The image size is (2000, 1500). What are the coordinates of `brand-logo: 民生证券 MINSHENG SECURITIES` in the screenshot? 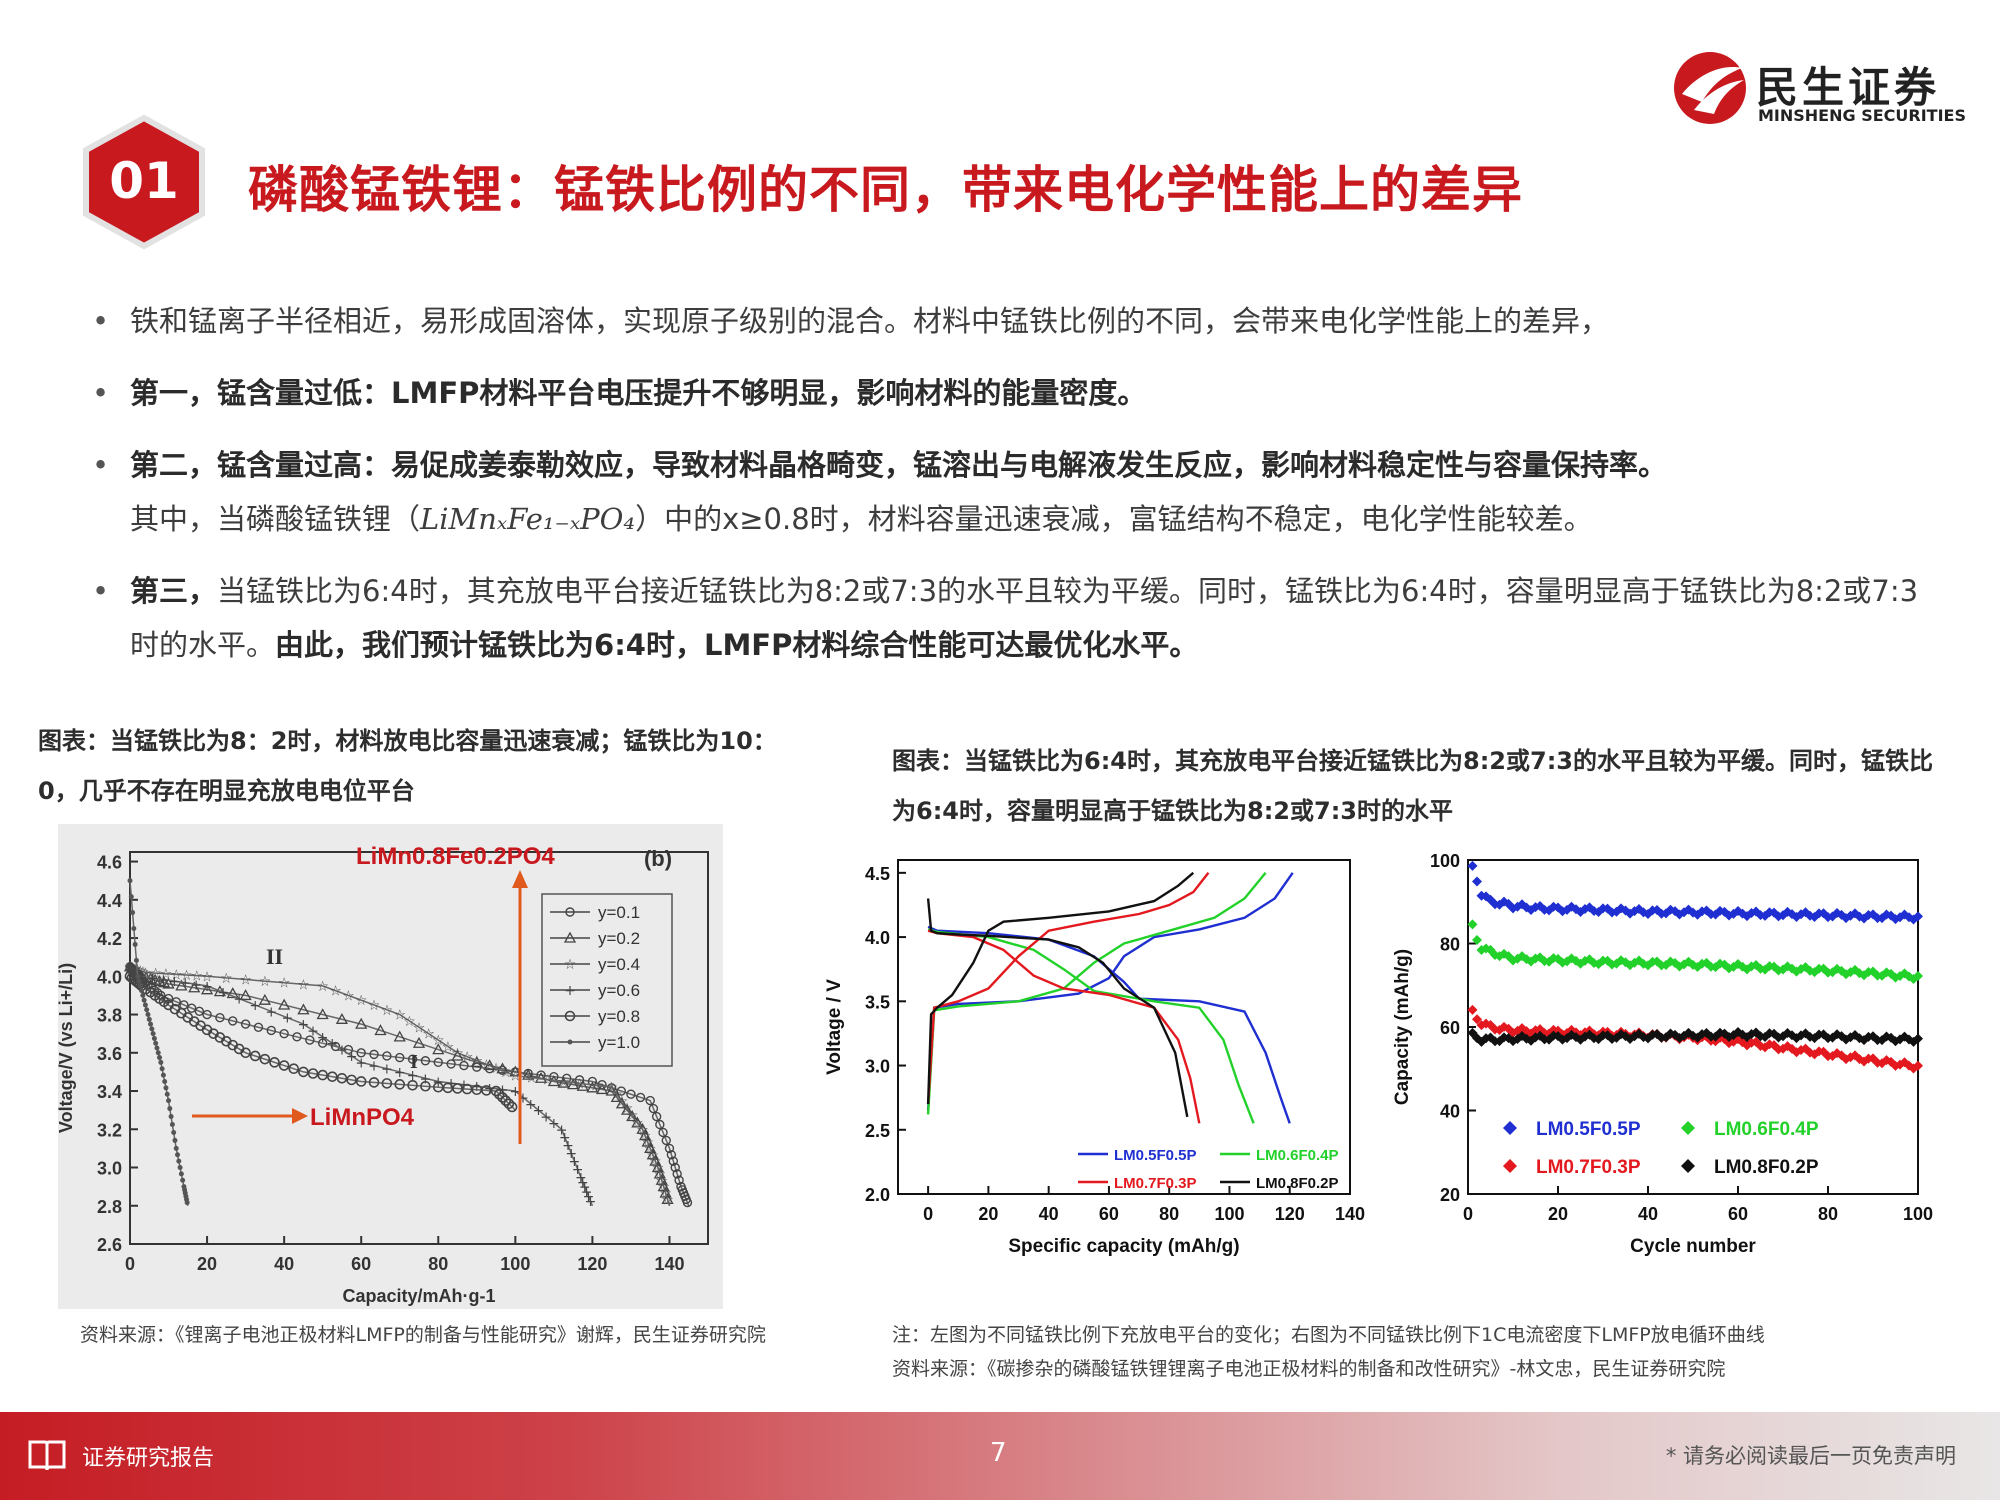 It's located at (1822, 92).